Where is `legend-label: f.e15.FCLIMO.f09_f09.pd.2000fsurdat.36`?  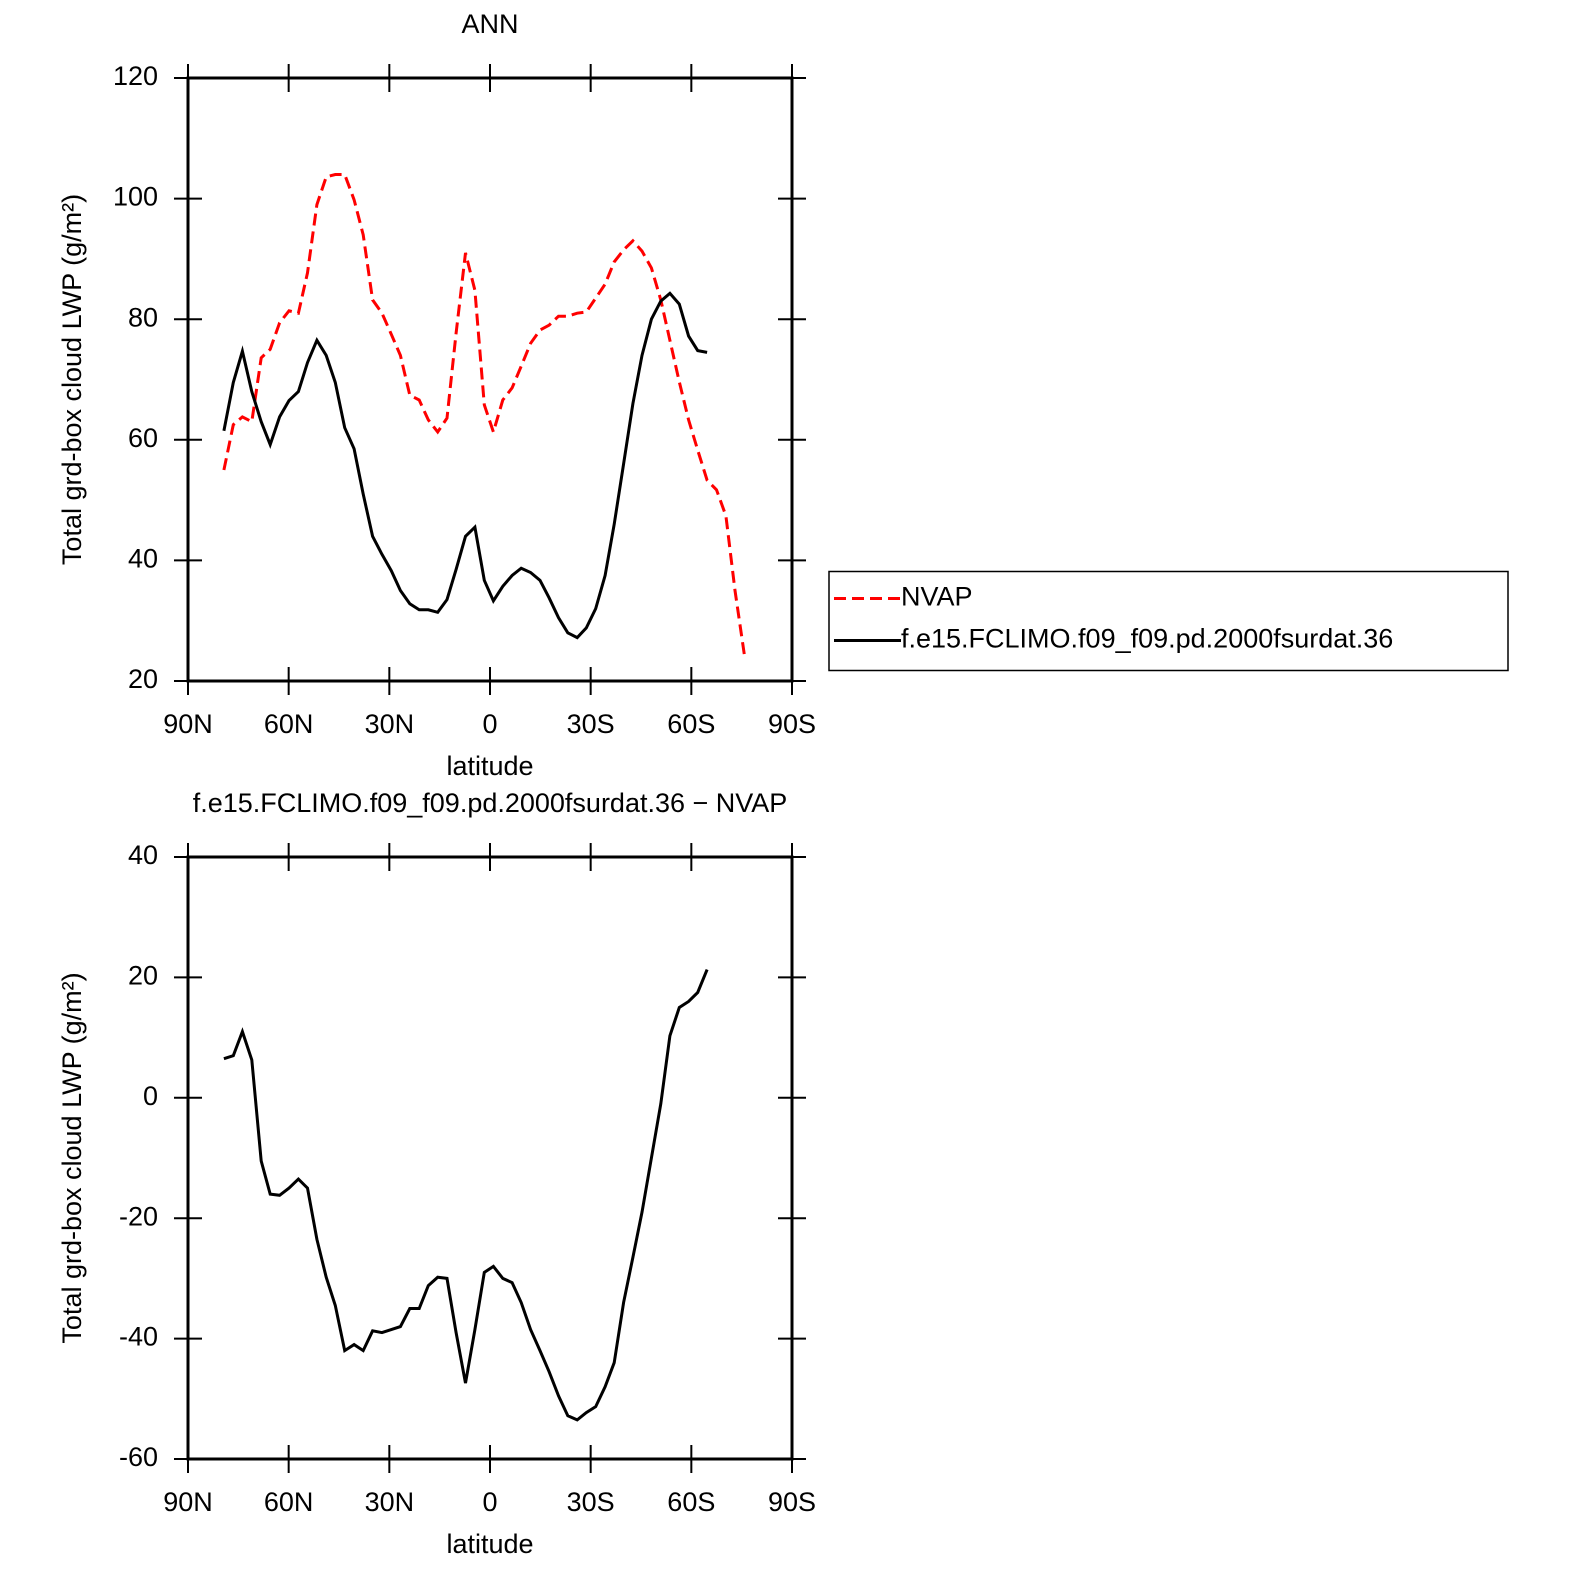 legend-label: f.e15.FCLIMO.f09_f09.pd.2000fsurdat.36 is located at coordinates (1147, 639).